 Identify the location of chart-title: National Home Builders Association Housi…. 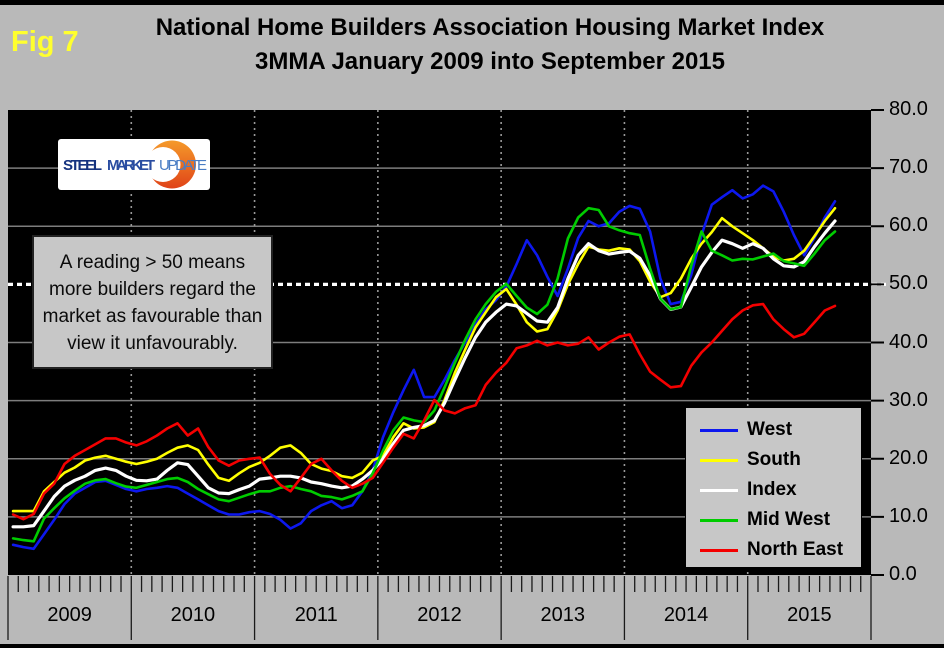
(490, 45).